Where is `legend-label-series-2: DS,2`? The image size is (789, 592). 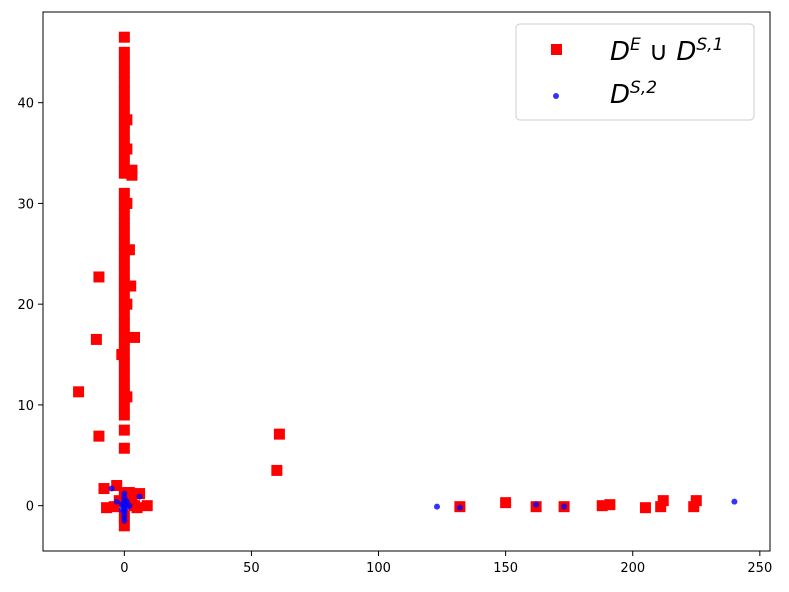 legend-label-series-2: DS,2 is located at coordinates (633, 94).